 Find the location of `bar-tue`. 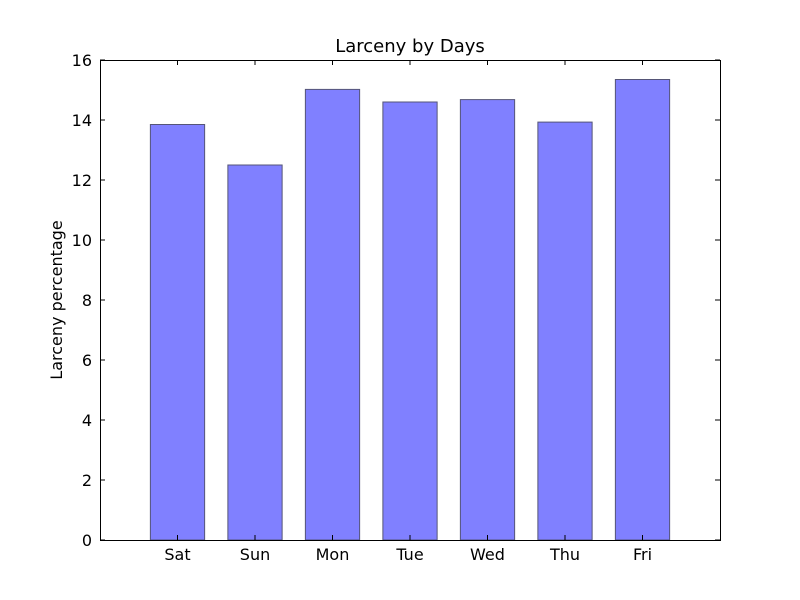

bar-tue is located at coordinates (410, 321).